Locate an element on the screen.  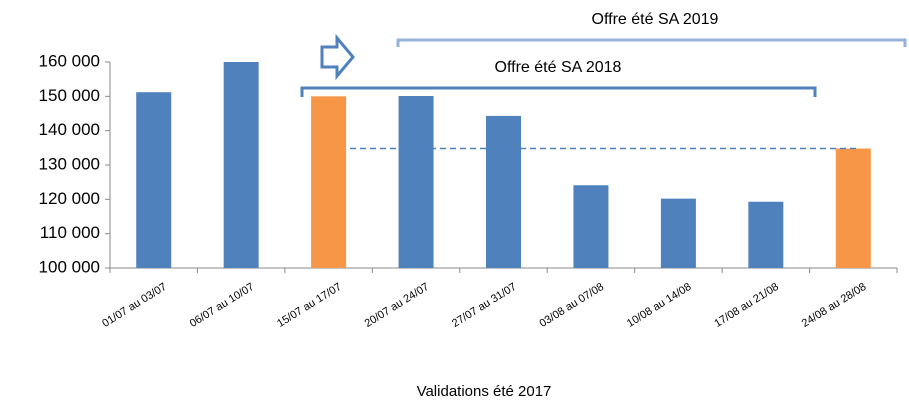
annotation: Offre été SA 2018 is located at coordinates (558, 67).